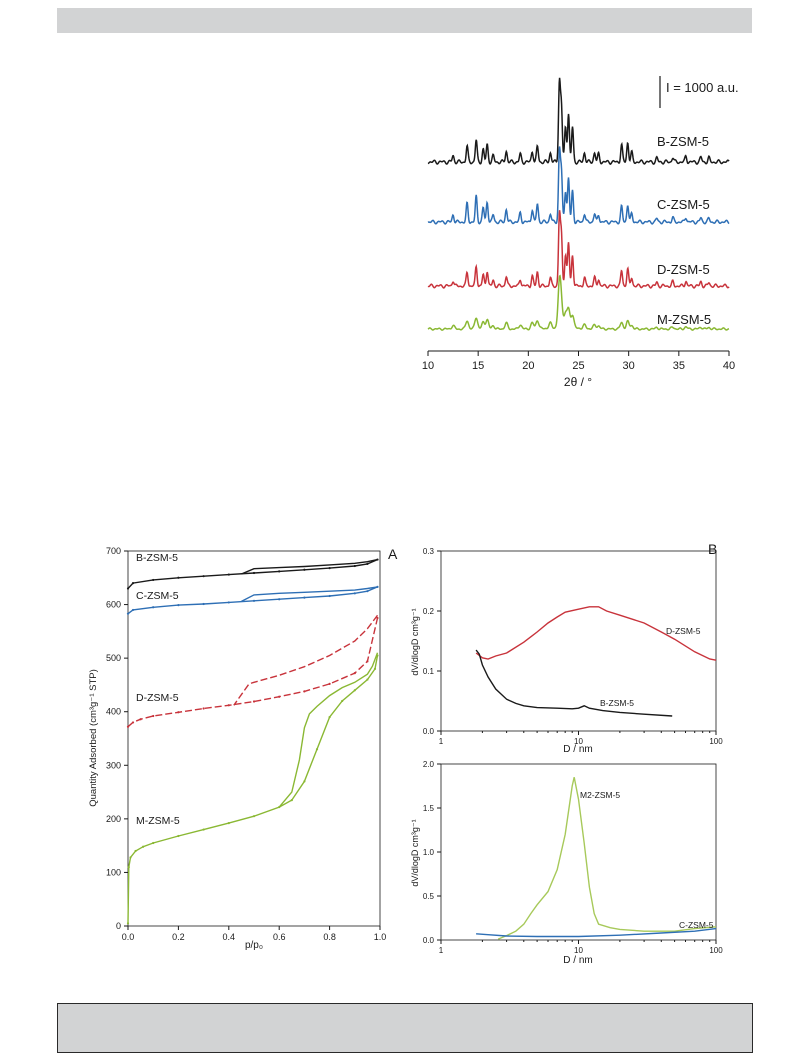 Image resolution: width=793 pixels, height=1057 pixels. I want to click on xrd-x-tick-label: 35, so click(679, 366).